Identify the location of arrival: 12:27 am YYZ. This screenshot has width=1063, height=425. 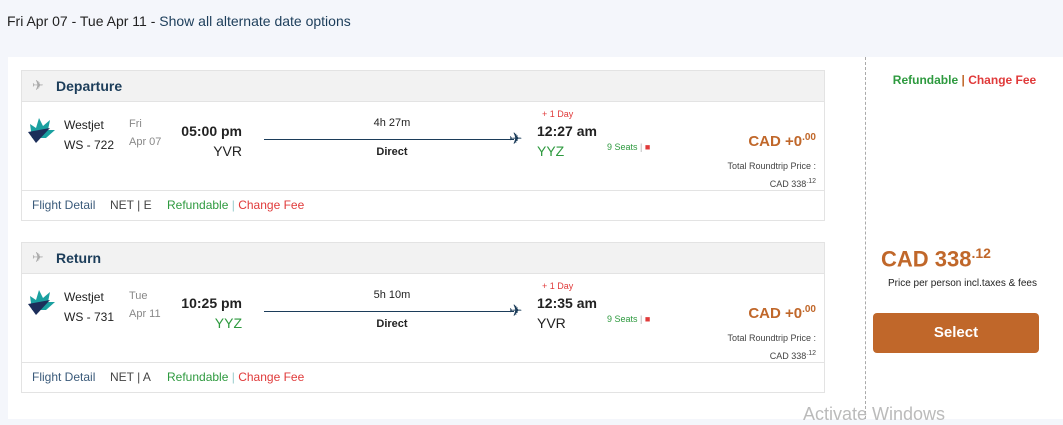
(567, 141).